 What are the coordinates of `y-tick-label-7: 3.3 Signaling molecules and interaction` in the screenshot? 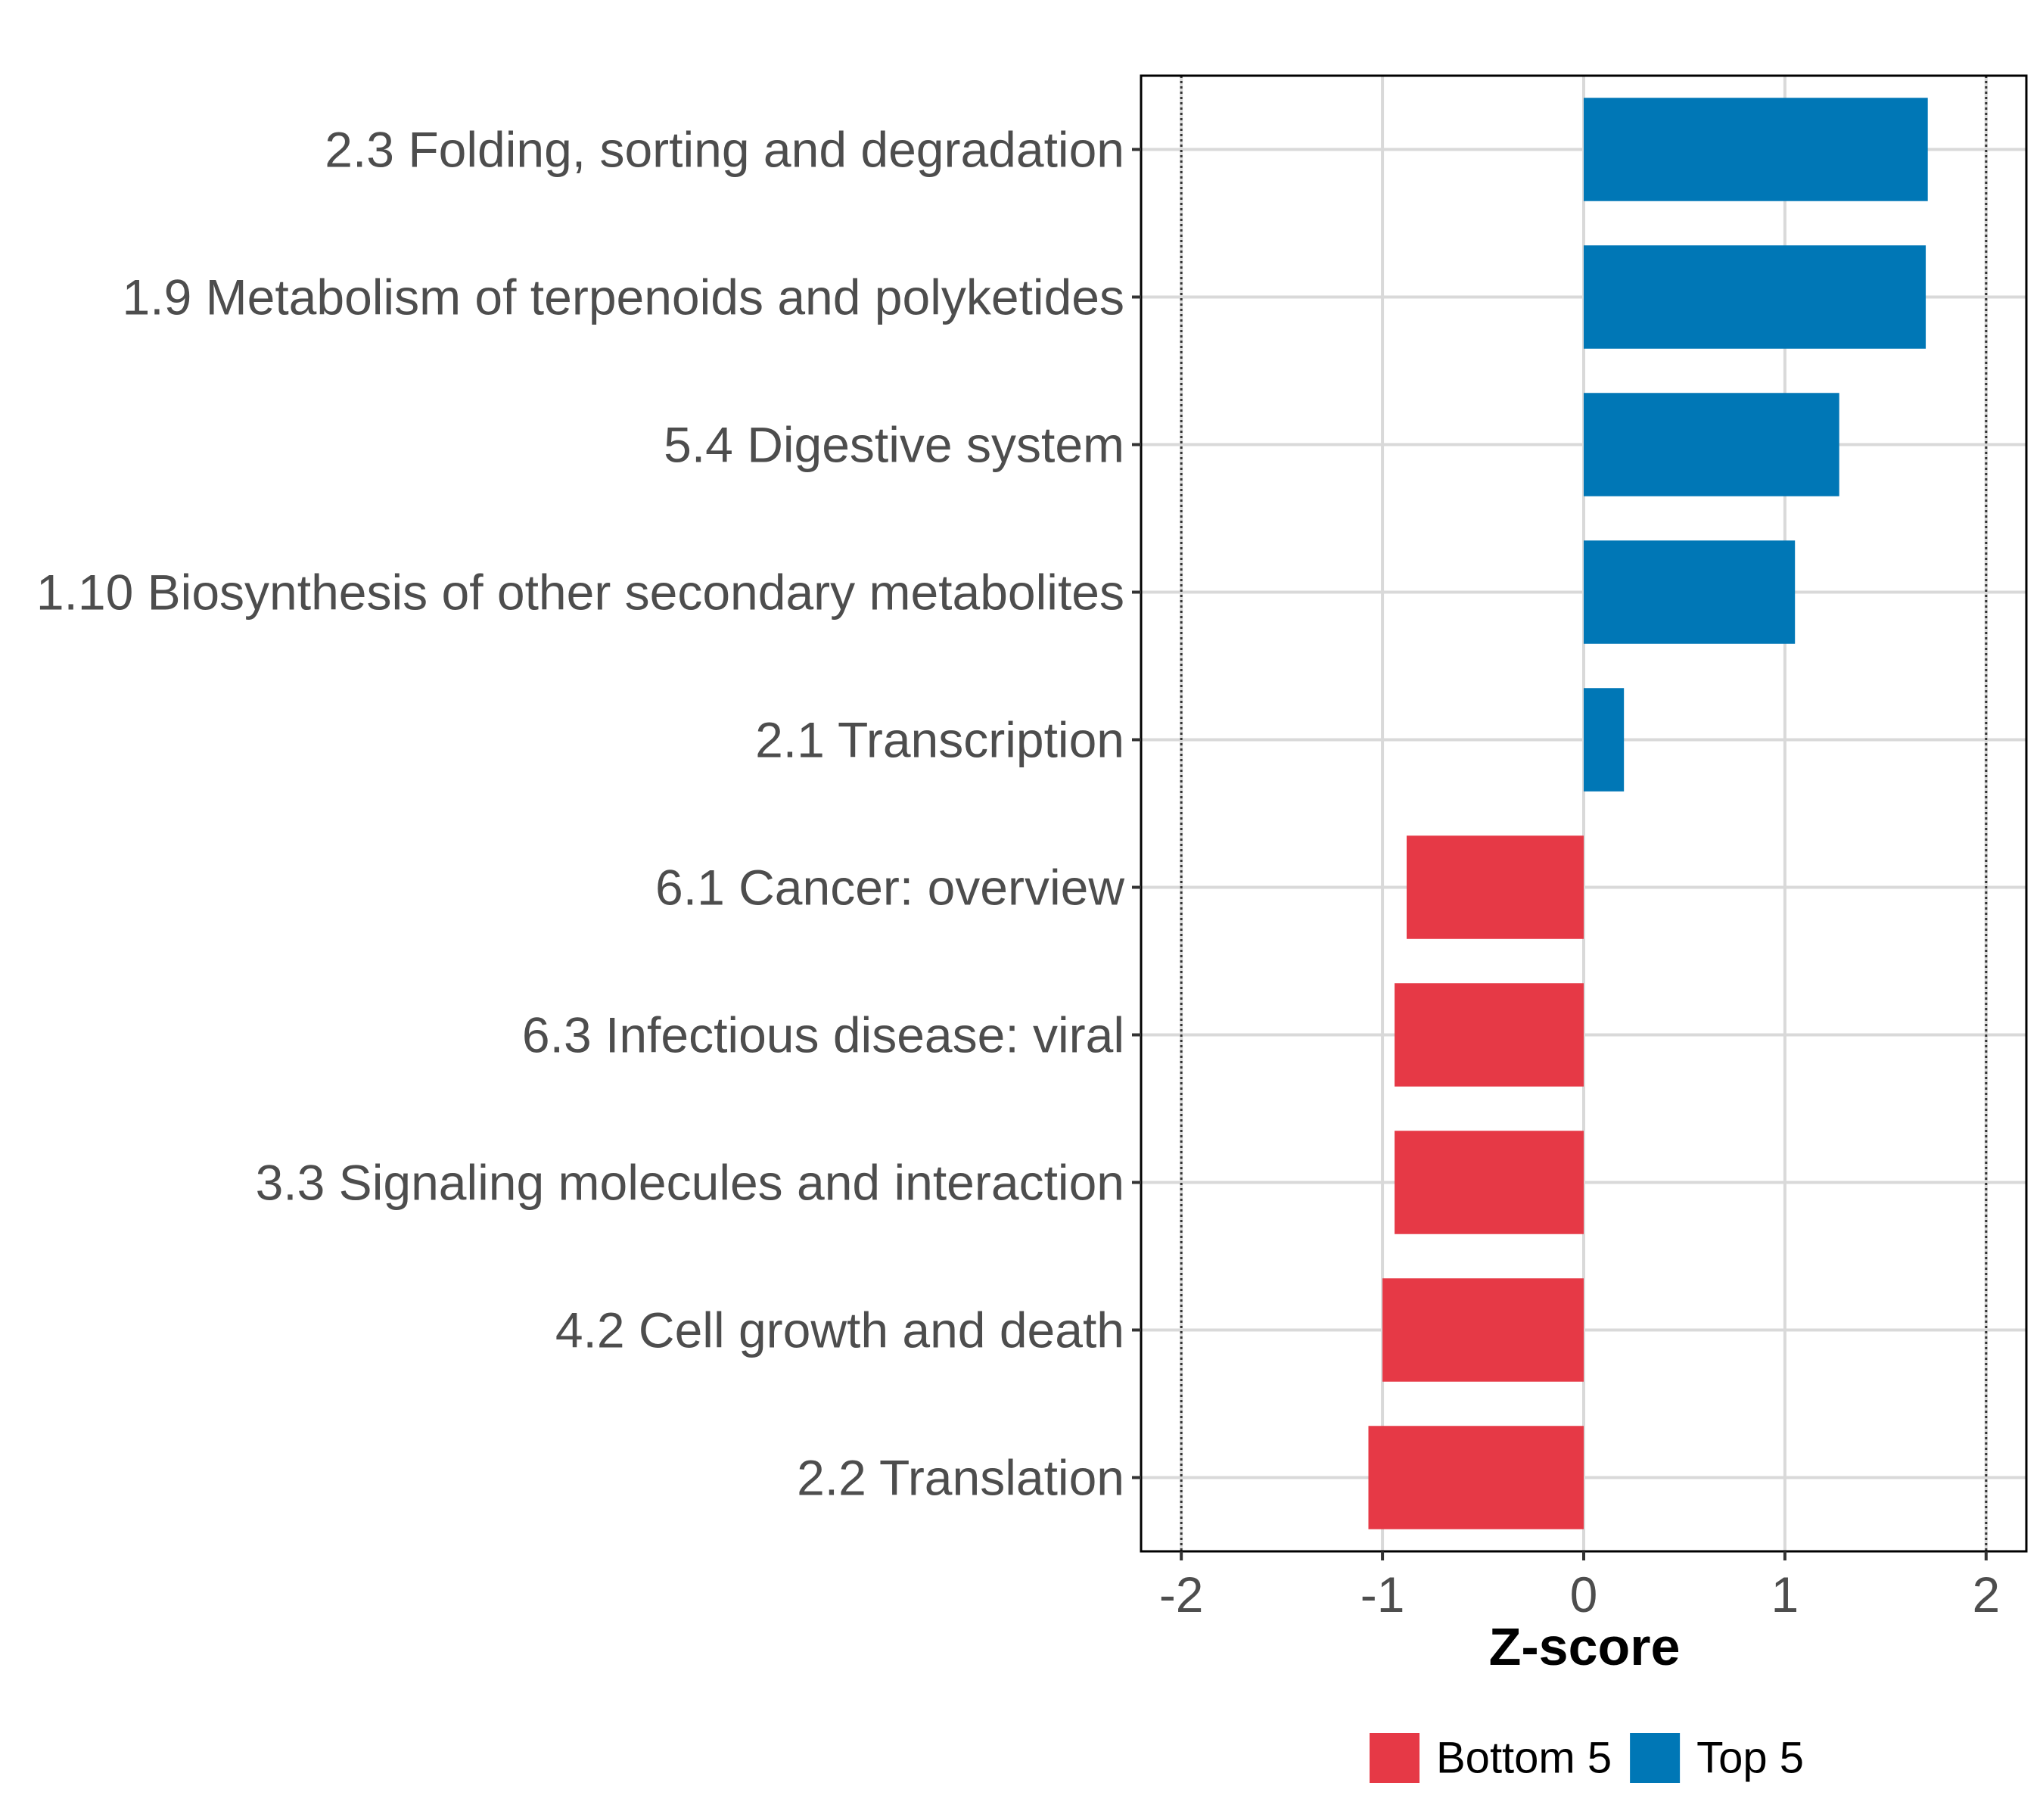 It's located at (690, 1183).